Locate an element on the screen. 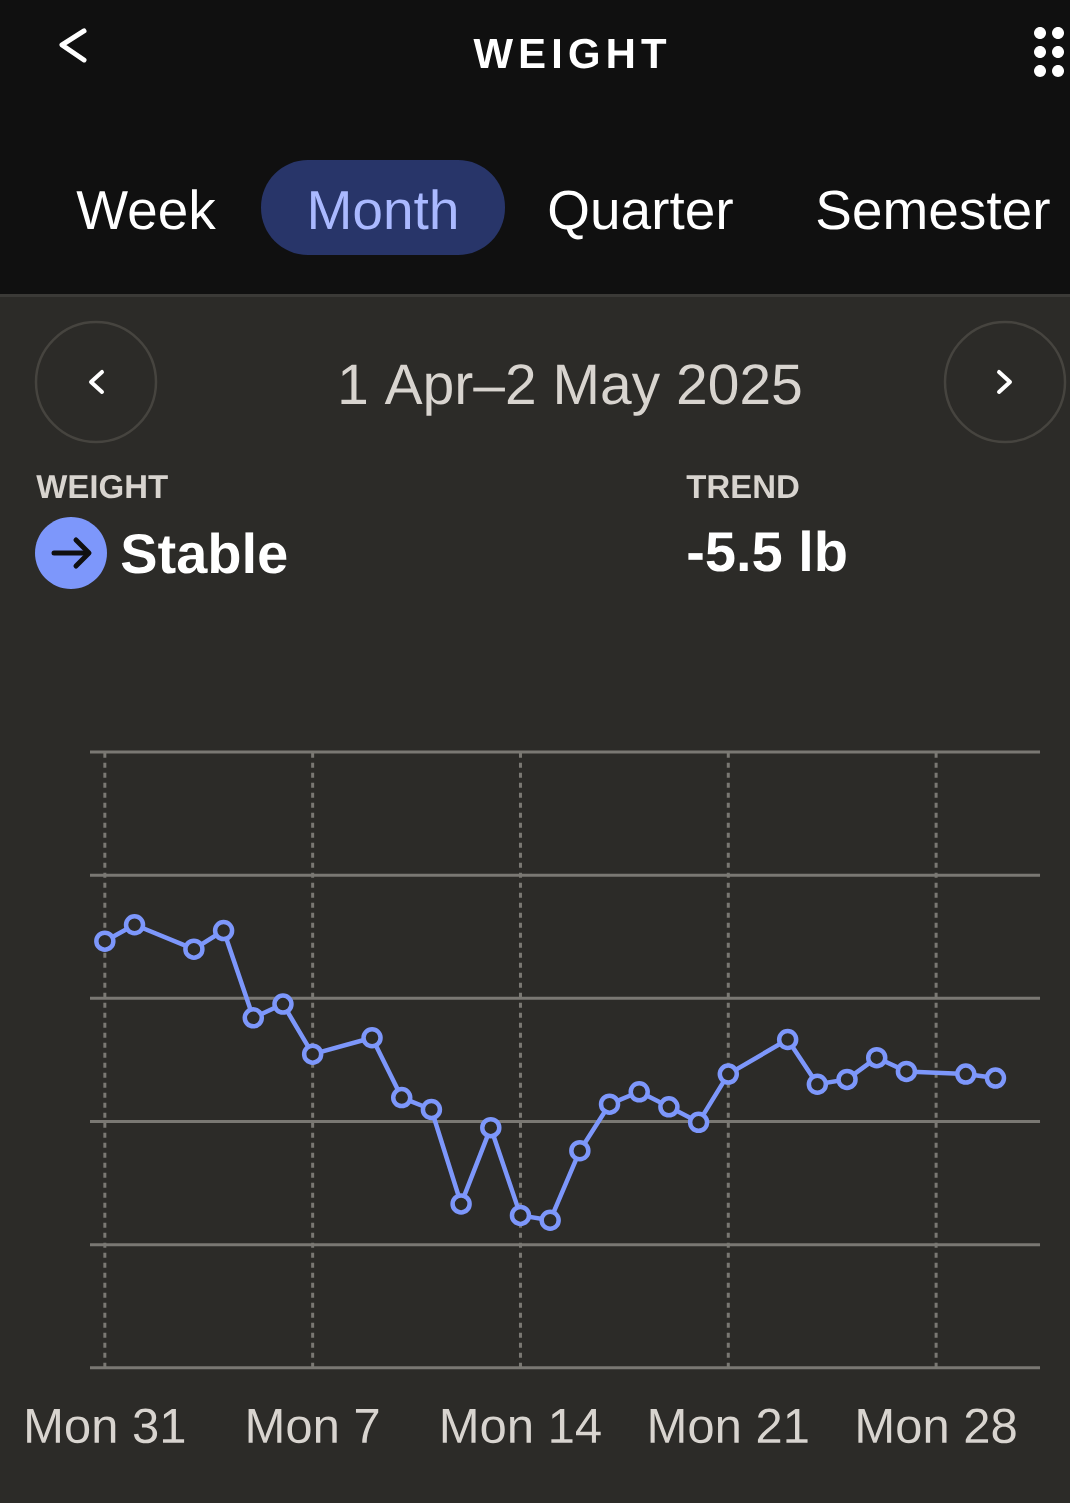  text: -5.5 lb is located at coordinates (767, 551).